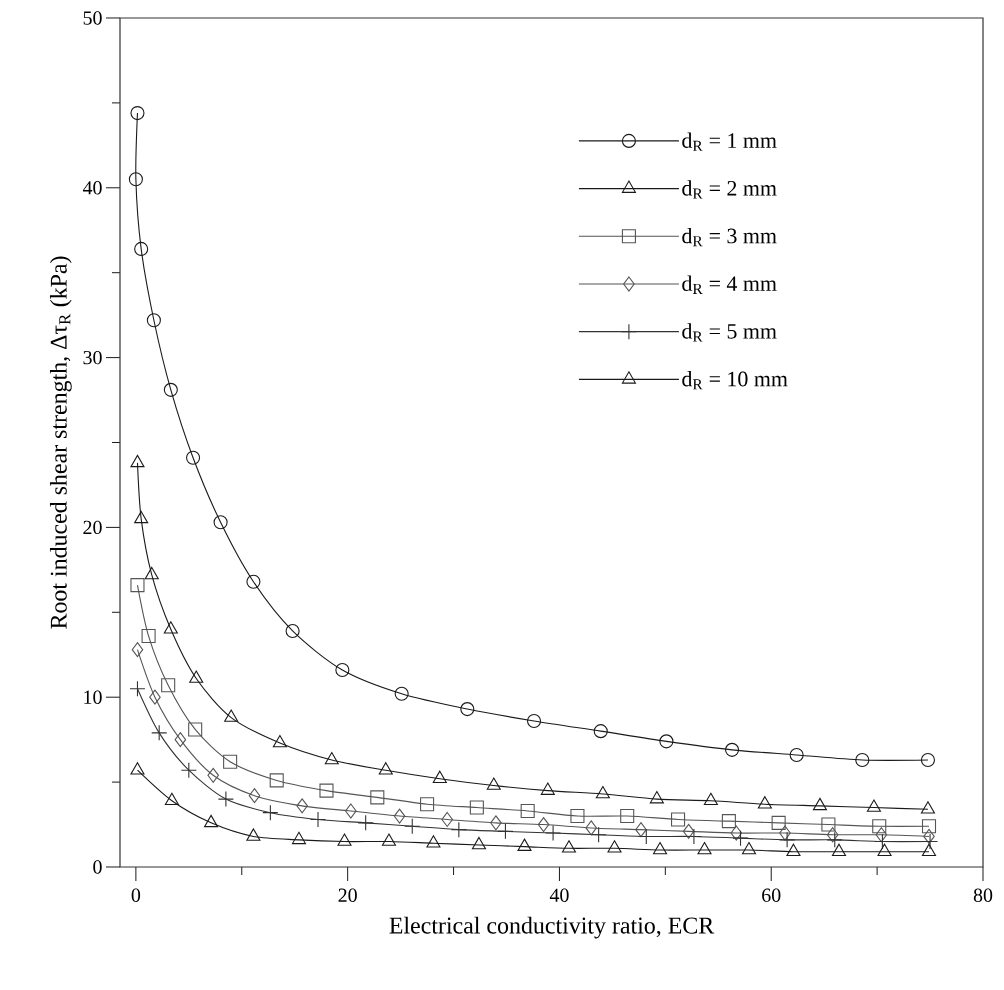 This screenshot has width=1004, height=990. What do you see at coordinates (729, 332) in the screenshot?
I see `legend-label: d$_{R}$ = 5 mm` at bounding box center [729, 332].